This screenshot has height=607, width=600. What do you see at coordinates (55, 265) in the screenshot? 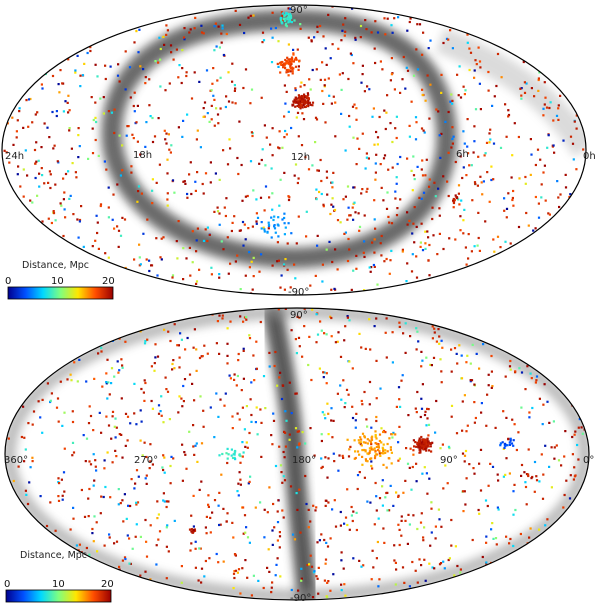
I see `colorbar-title: Distance, Mpc` at bounding box center [55, 265].